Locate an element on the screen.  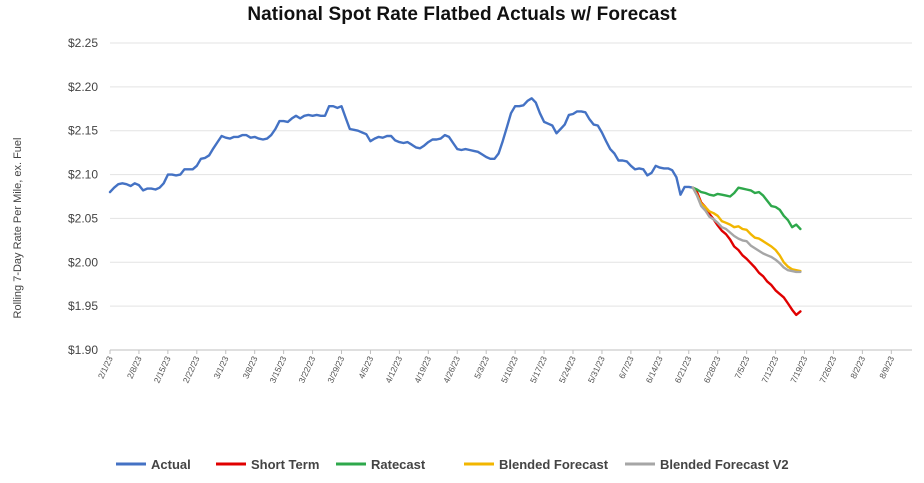
y-tick-label: $1.90 is located at coordinates (83, 350).